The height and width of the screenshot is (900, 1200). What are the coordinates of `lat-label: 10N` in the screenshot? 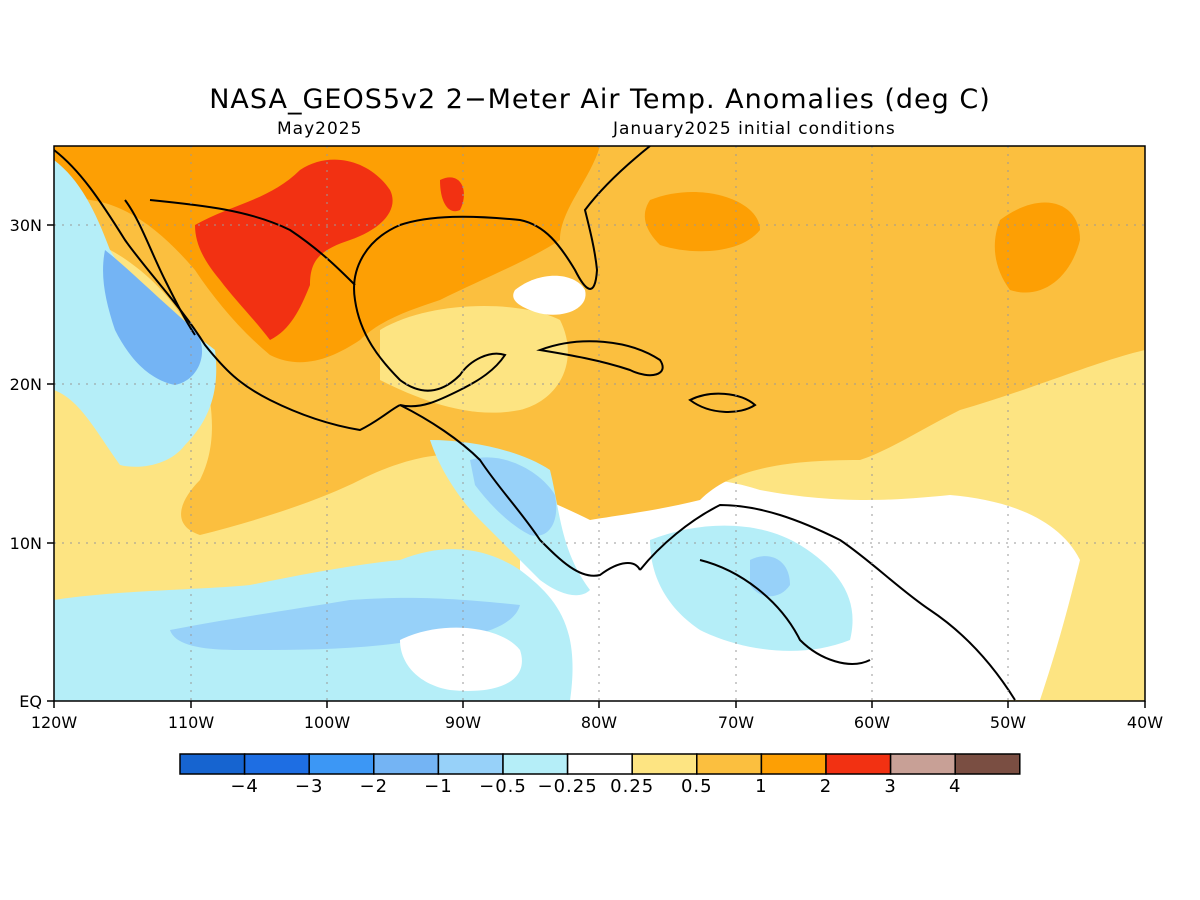 It's located at (26, 543).